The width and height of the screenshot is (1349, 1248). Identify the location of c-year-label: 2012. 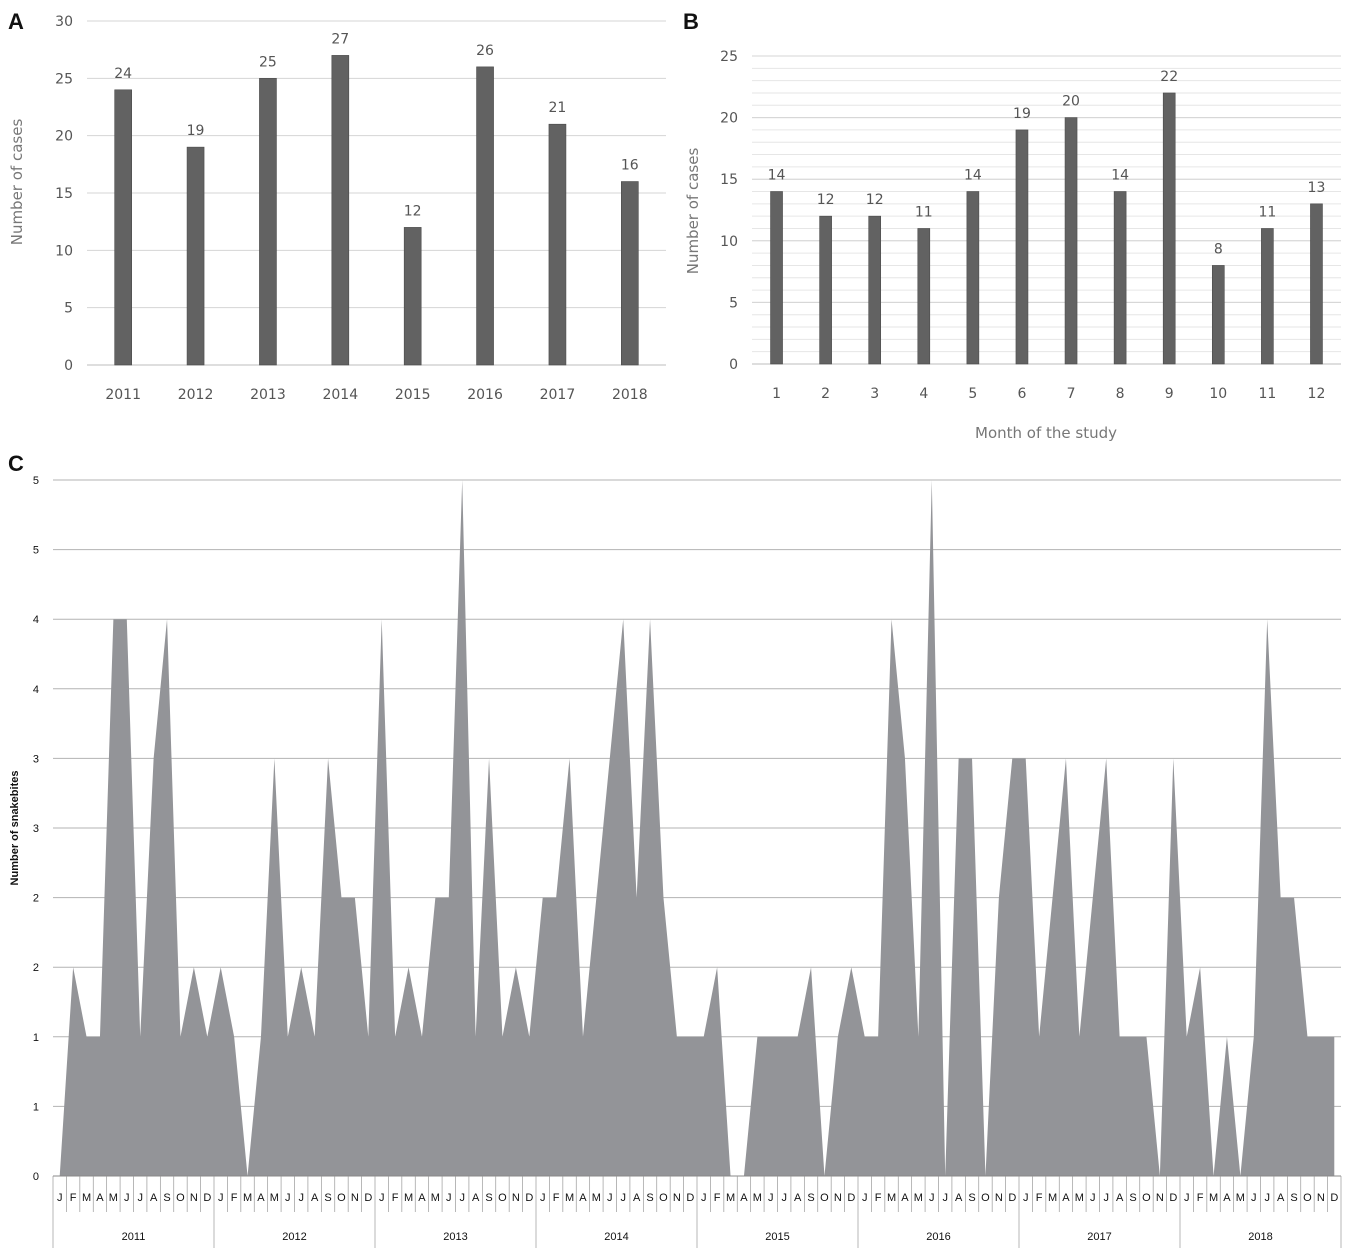
(294, 1237).